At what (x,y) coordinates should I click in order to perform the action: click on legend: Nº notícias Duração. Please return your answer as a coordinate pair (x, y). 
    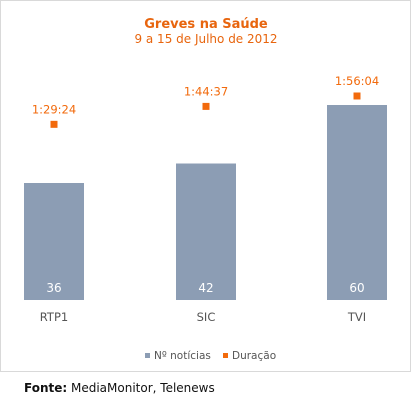
    Looking at the image, I should click on (210, 356).